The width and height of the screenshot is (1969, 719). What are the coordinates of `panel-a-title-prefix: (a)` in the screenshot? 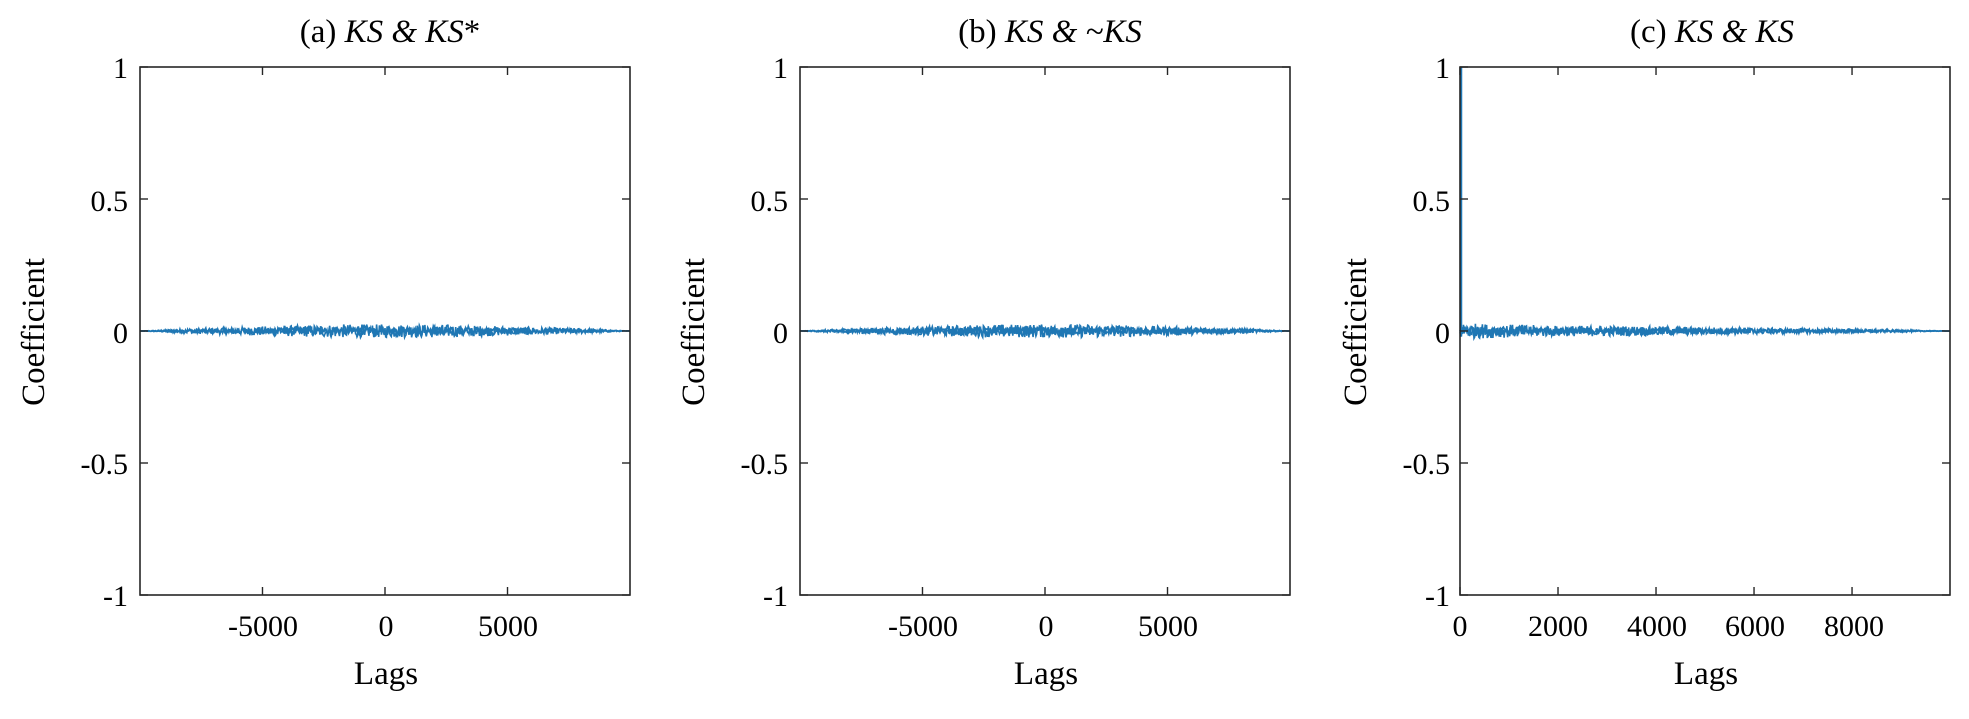 It's located at (318, 32).